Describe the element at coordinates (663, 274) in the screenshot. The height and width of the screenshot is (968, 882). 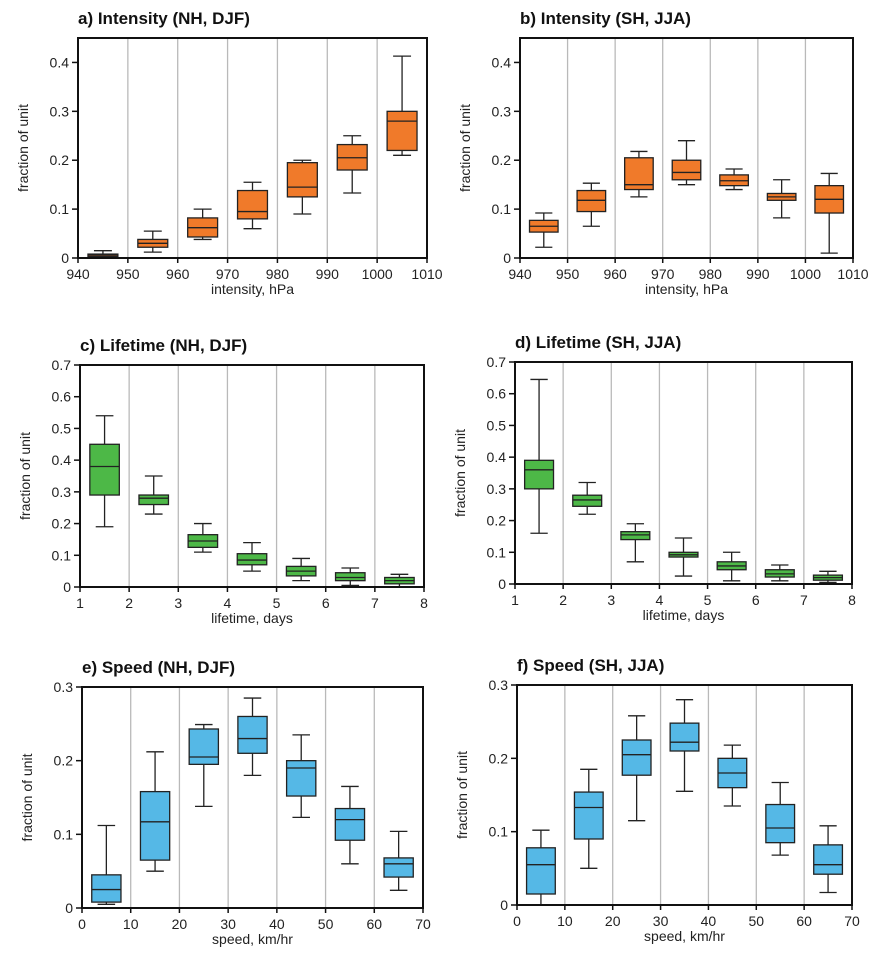
I see `x-tick-label: 970` at that location.